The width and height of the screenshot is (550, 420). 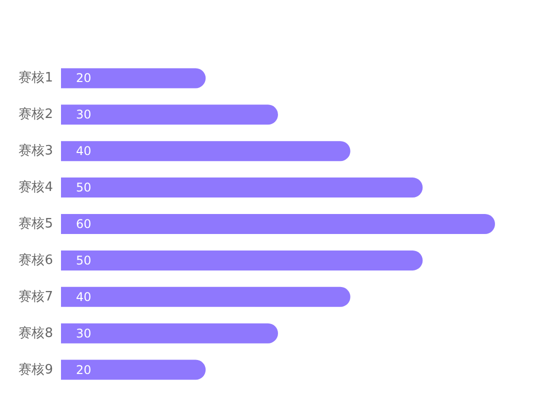 I want to click on y-tick-label: 赛核3, so click(x=35, y=150).